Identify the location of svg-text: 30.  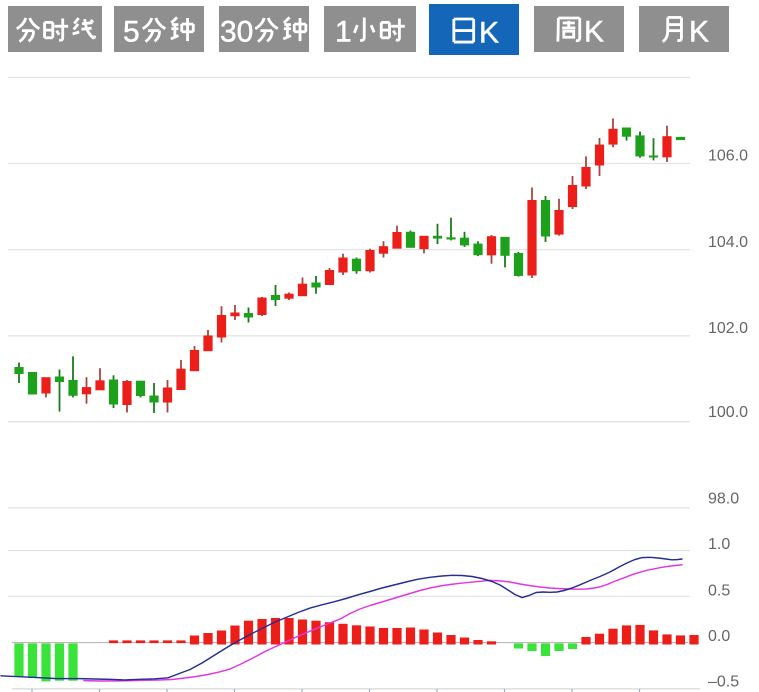
(236, 30).